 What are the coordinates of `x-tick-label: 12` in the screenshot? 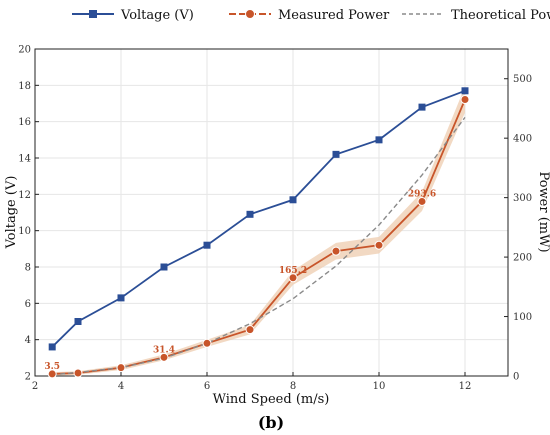 It's located at (465, 386).